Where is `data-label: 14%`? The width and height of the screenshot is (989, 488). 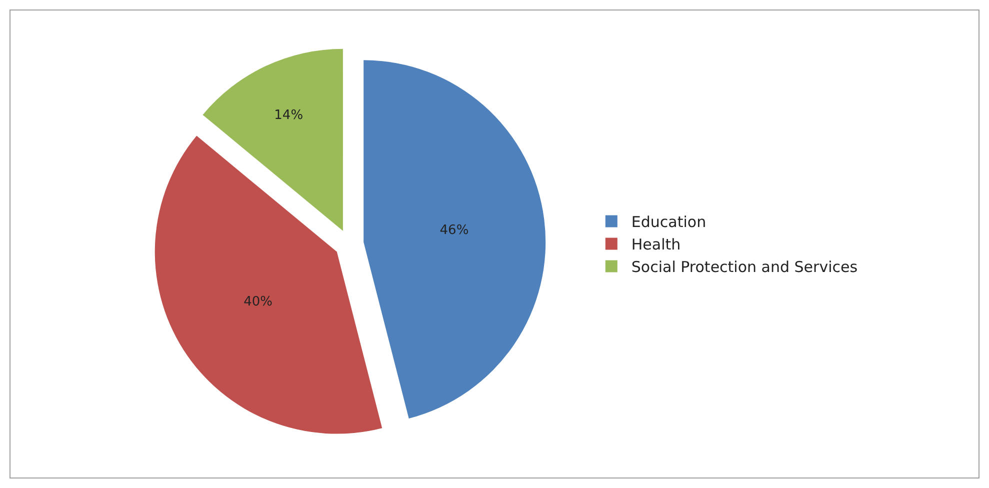 data-label: 14% is located at coordinates (289, 115).